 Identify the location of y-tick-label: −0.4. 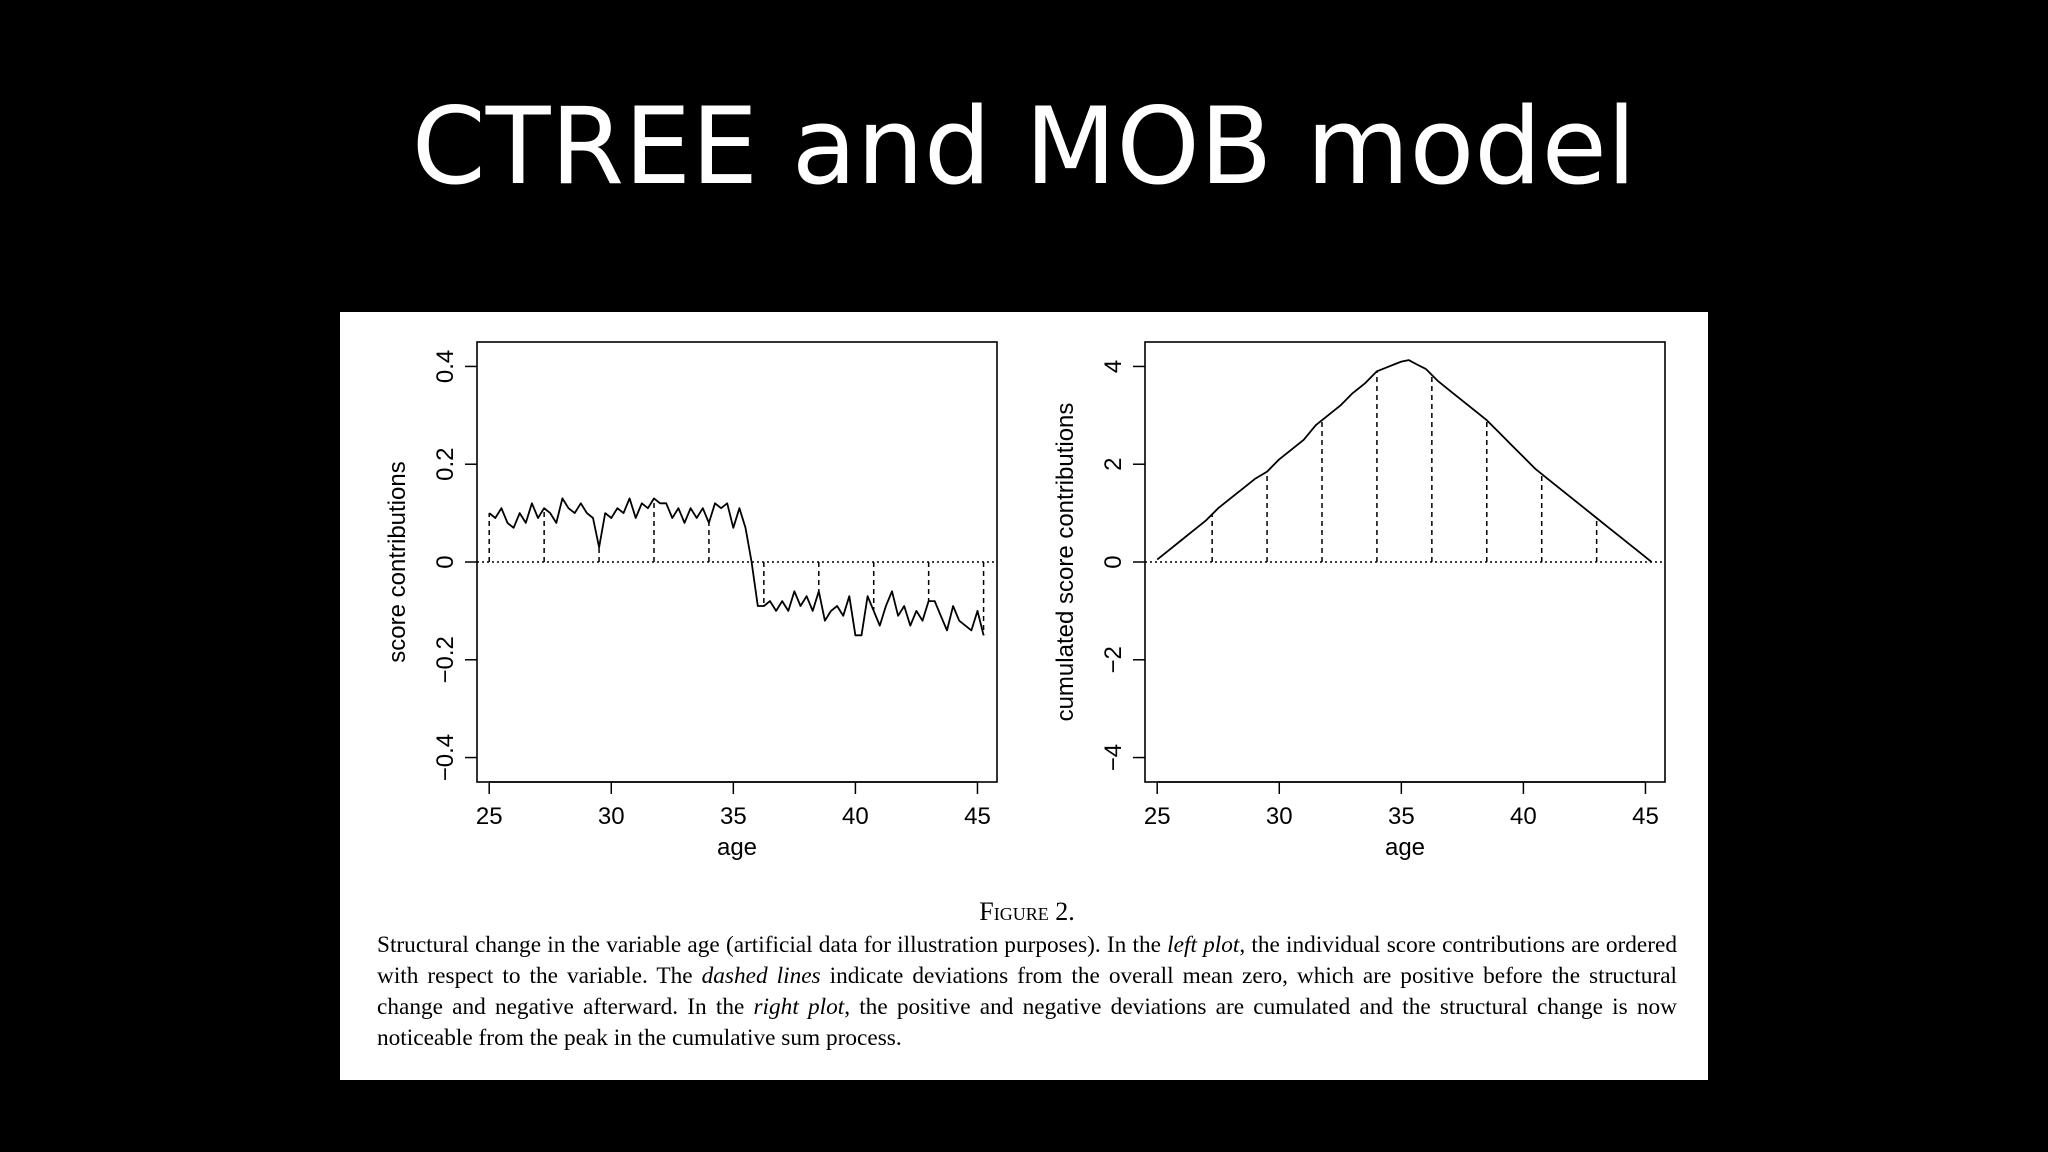
(445, 757).